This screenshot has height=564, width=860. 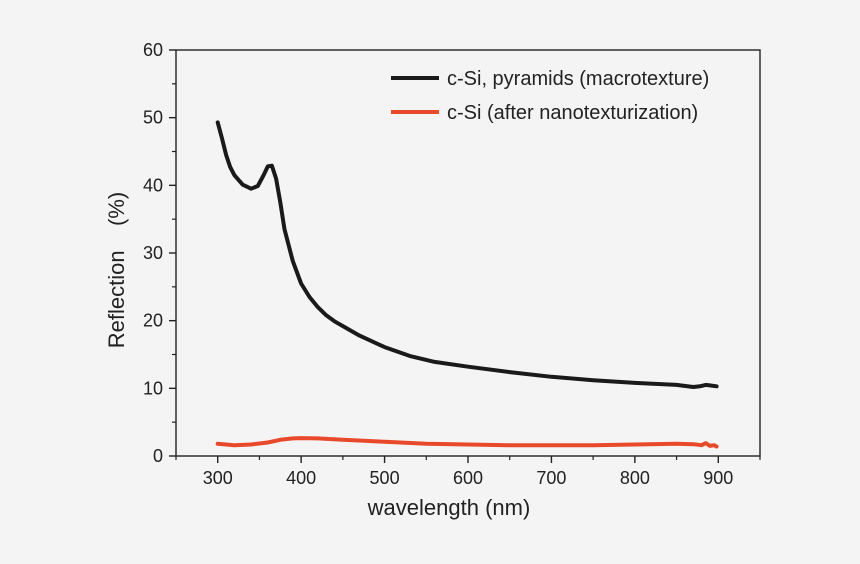 What do you see at coordinates (153, 388) in the screenshot?
I see `y-tick-label: 10` at bounding box center [153, 388].